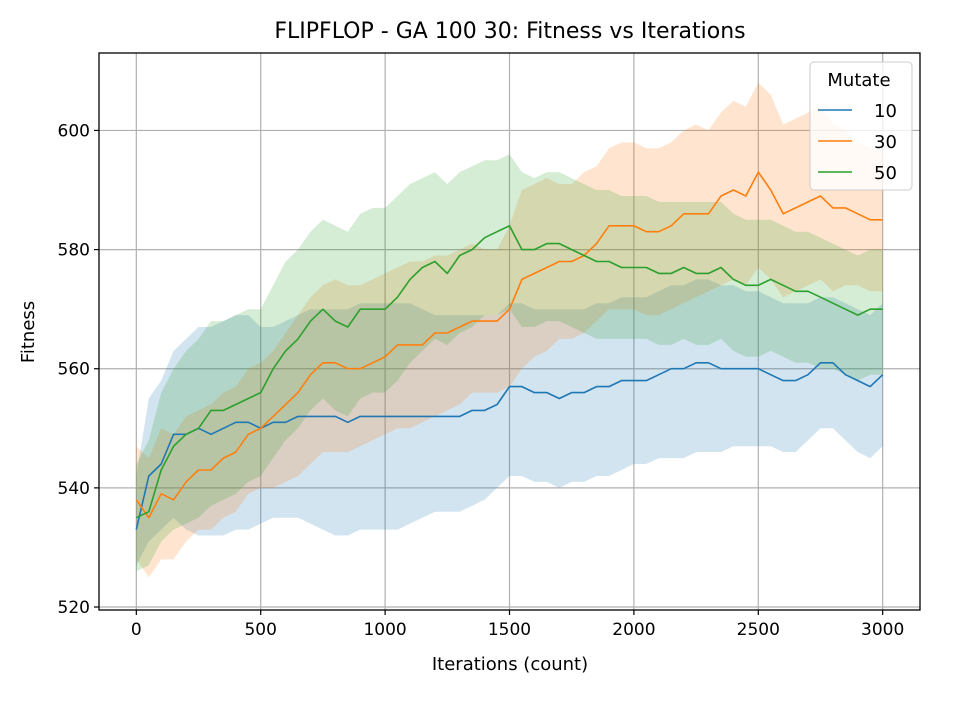  I want to click on legend-label-10: 10, so click(885, 111).